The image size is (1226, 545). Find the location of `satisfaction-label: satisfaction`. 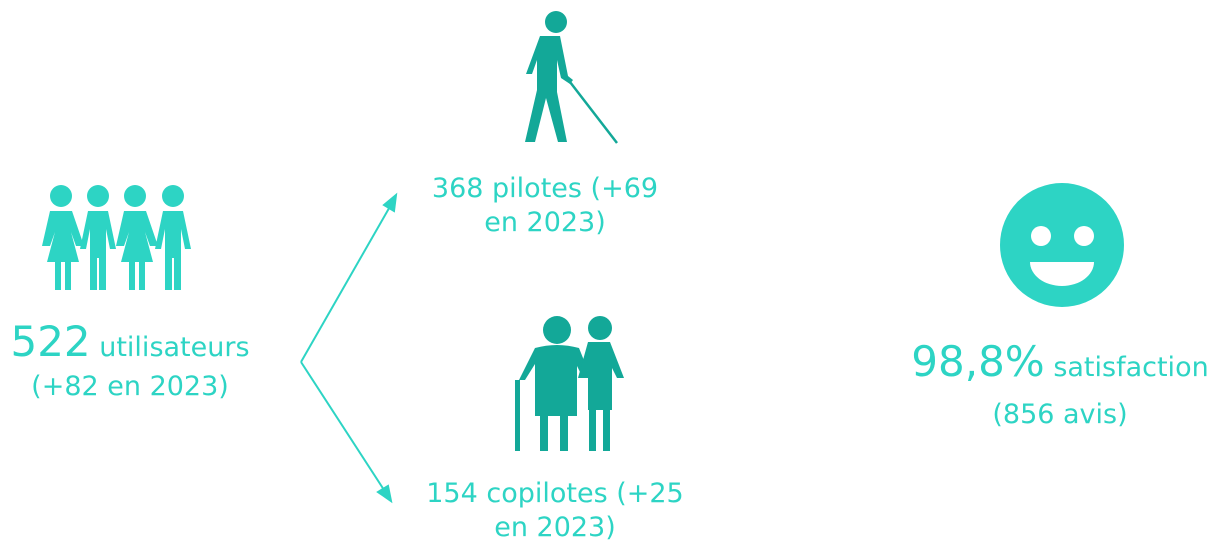

satisfaction-label: satisfaction is located at coordinates (1131, 367).